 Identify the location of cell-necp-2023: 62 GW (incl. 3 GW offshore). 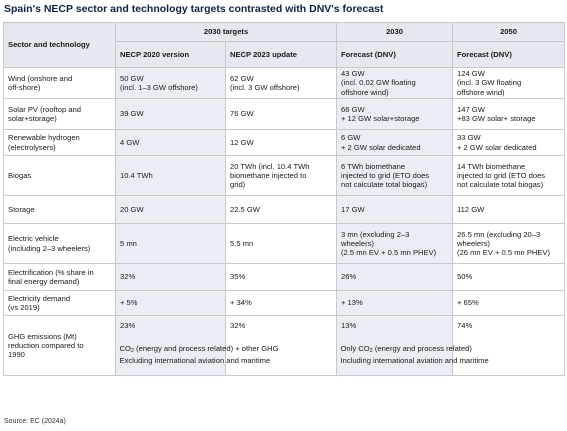
(281, 83).